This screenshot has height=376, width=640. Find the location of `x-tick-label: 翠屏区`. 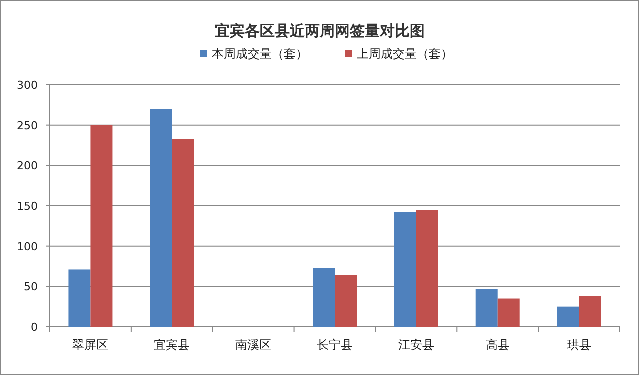

x-tick-label: 翠屏区 is located at coordinates (90, 345).